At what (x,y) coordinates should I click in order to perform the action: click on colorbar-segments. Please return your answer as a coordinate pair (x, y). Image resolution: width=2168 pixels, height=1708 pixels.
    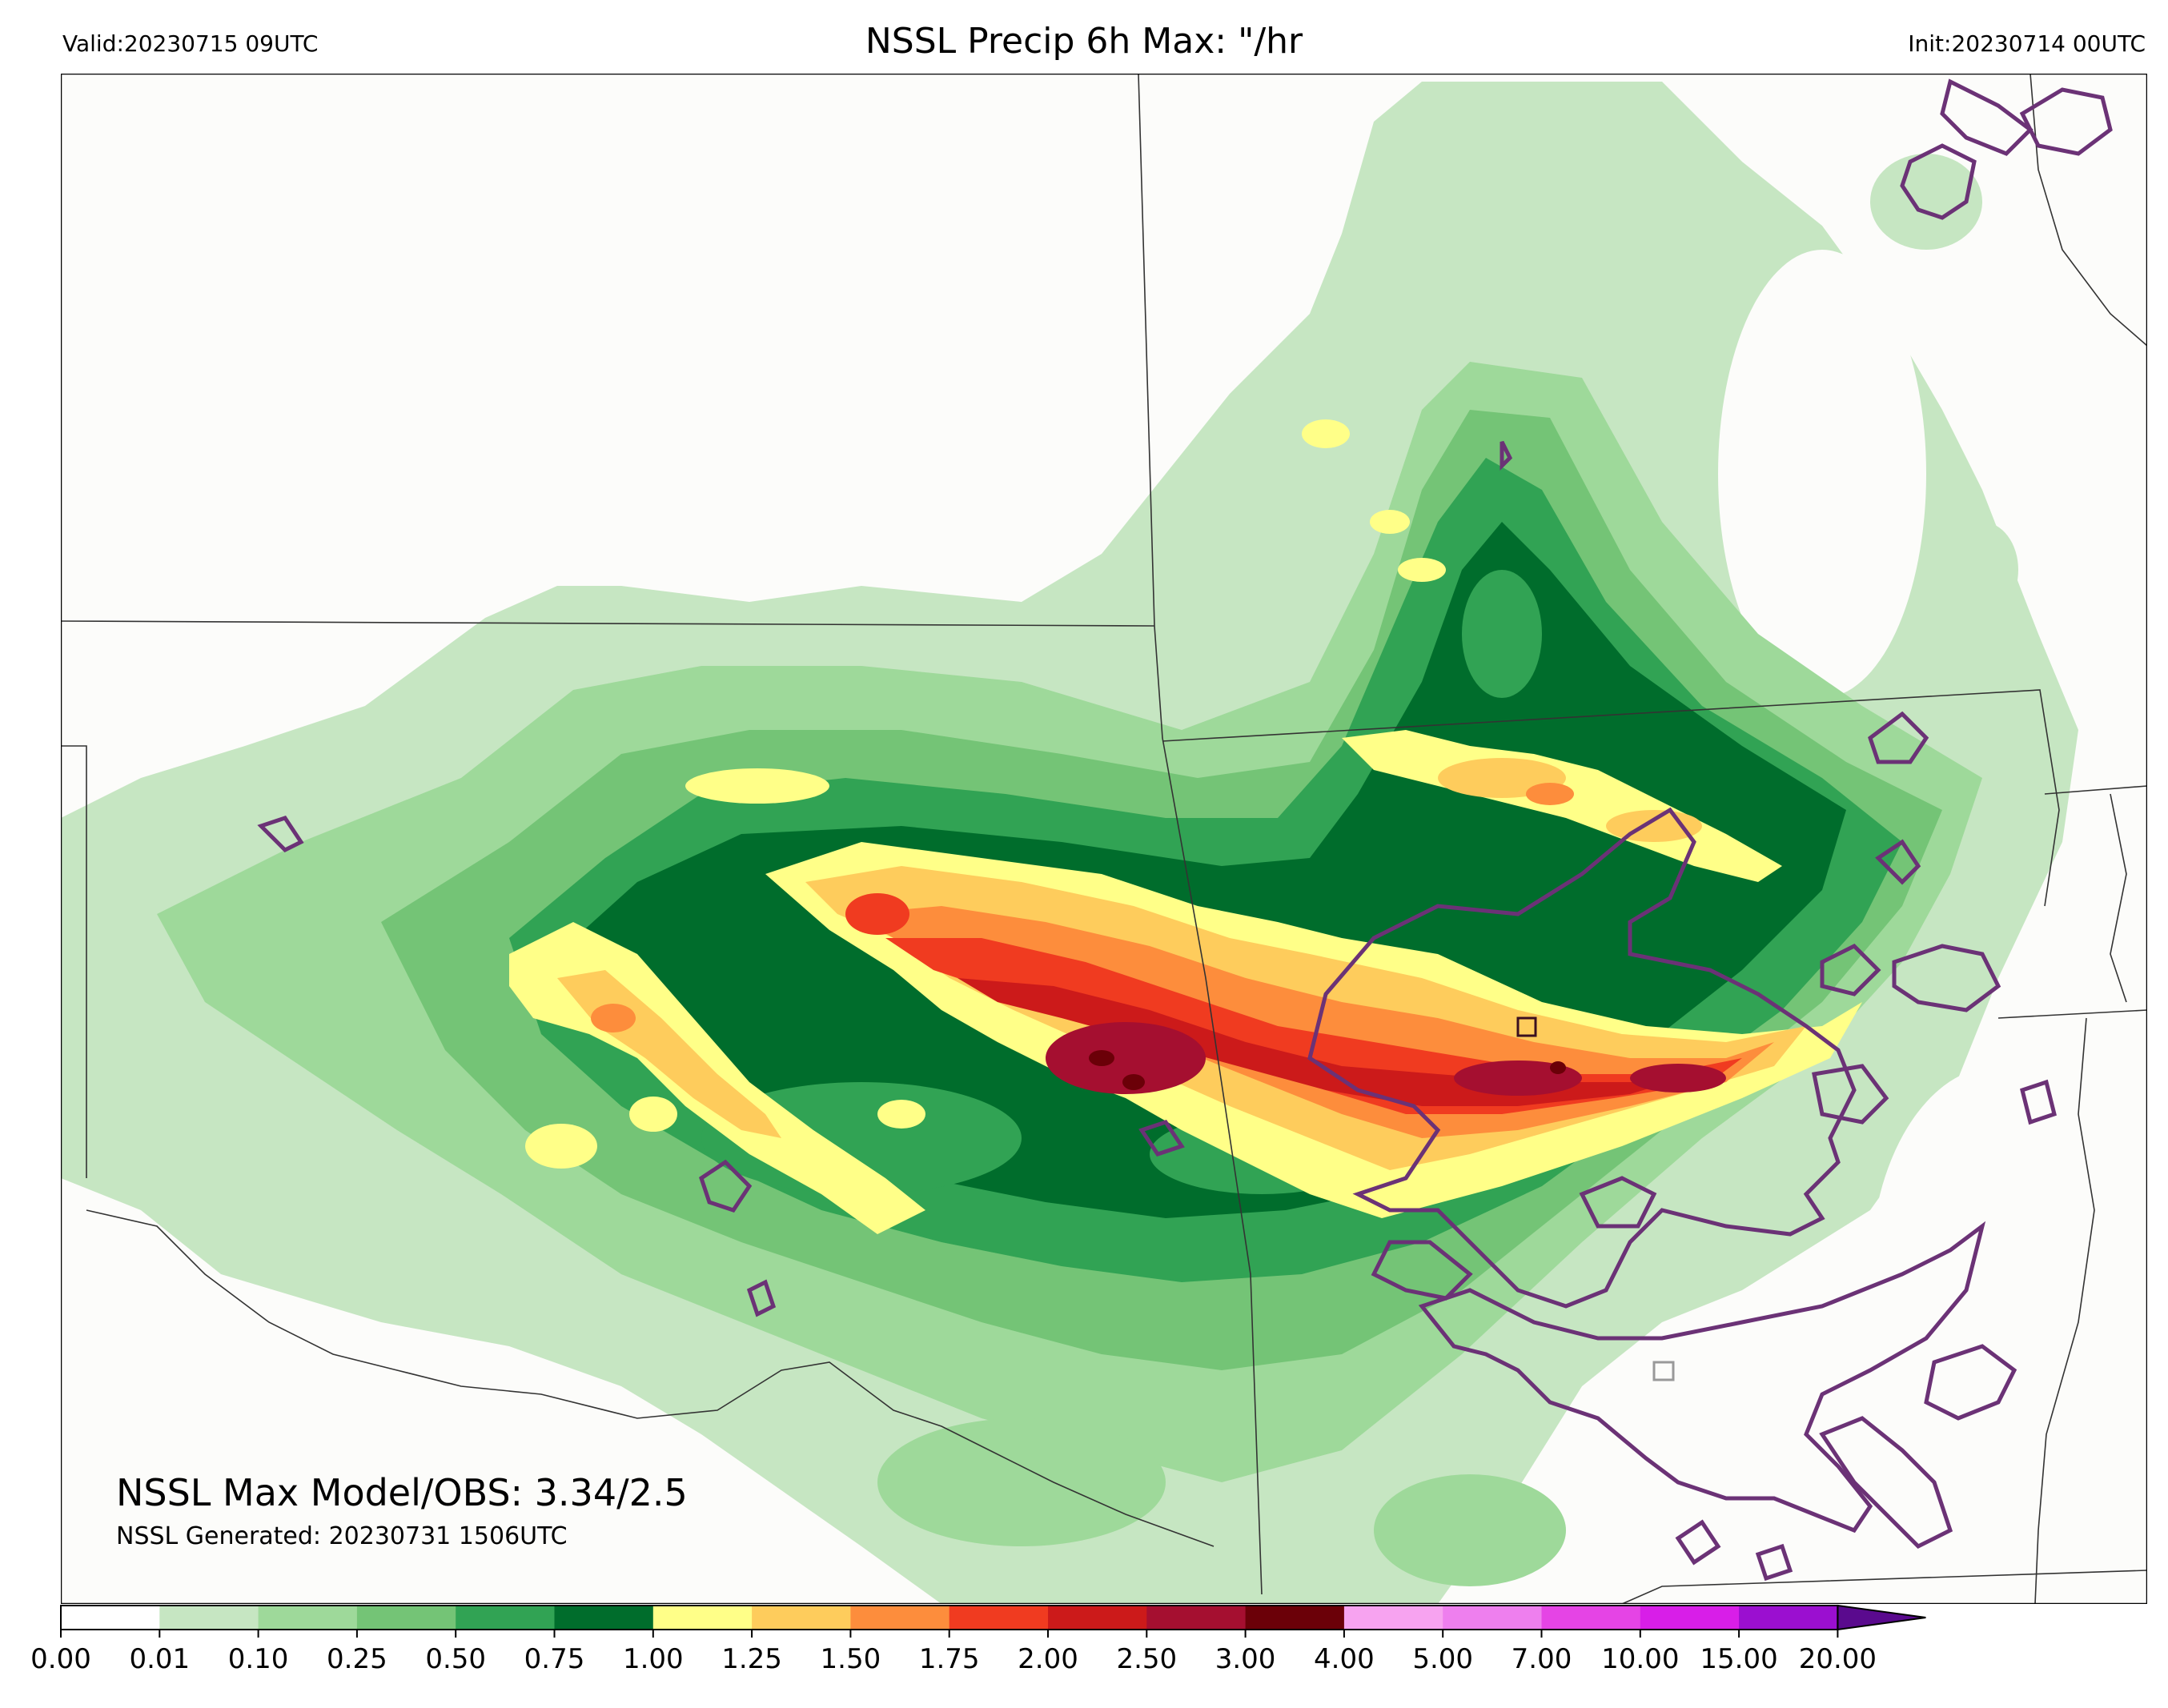
    Looking at the image, I should click on (949, 1618).